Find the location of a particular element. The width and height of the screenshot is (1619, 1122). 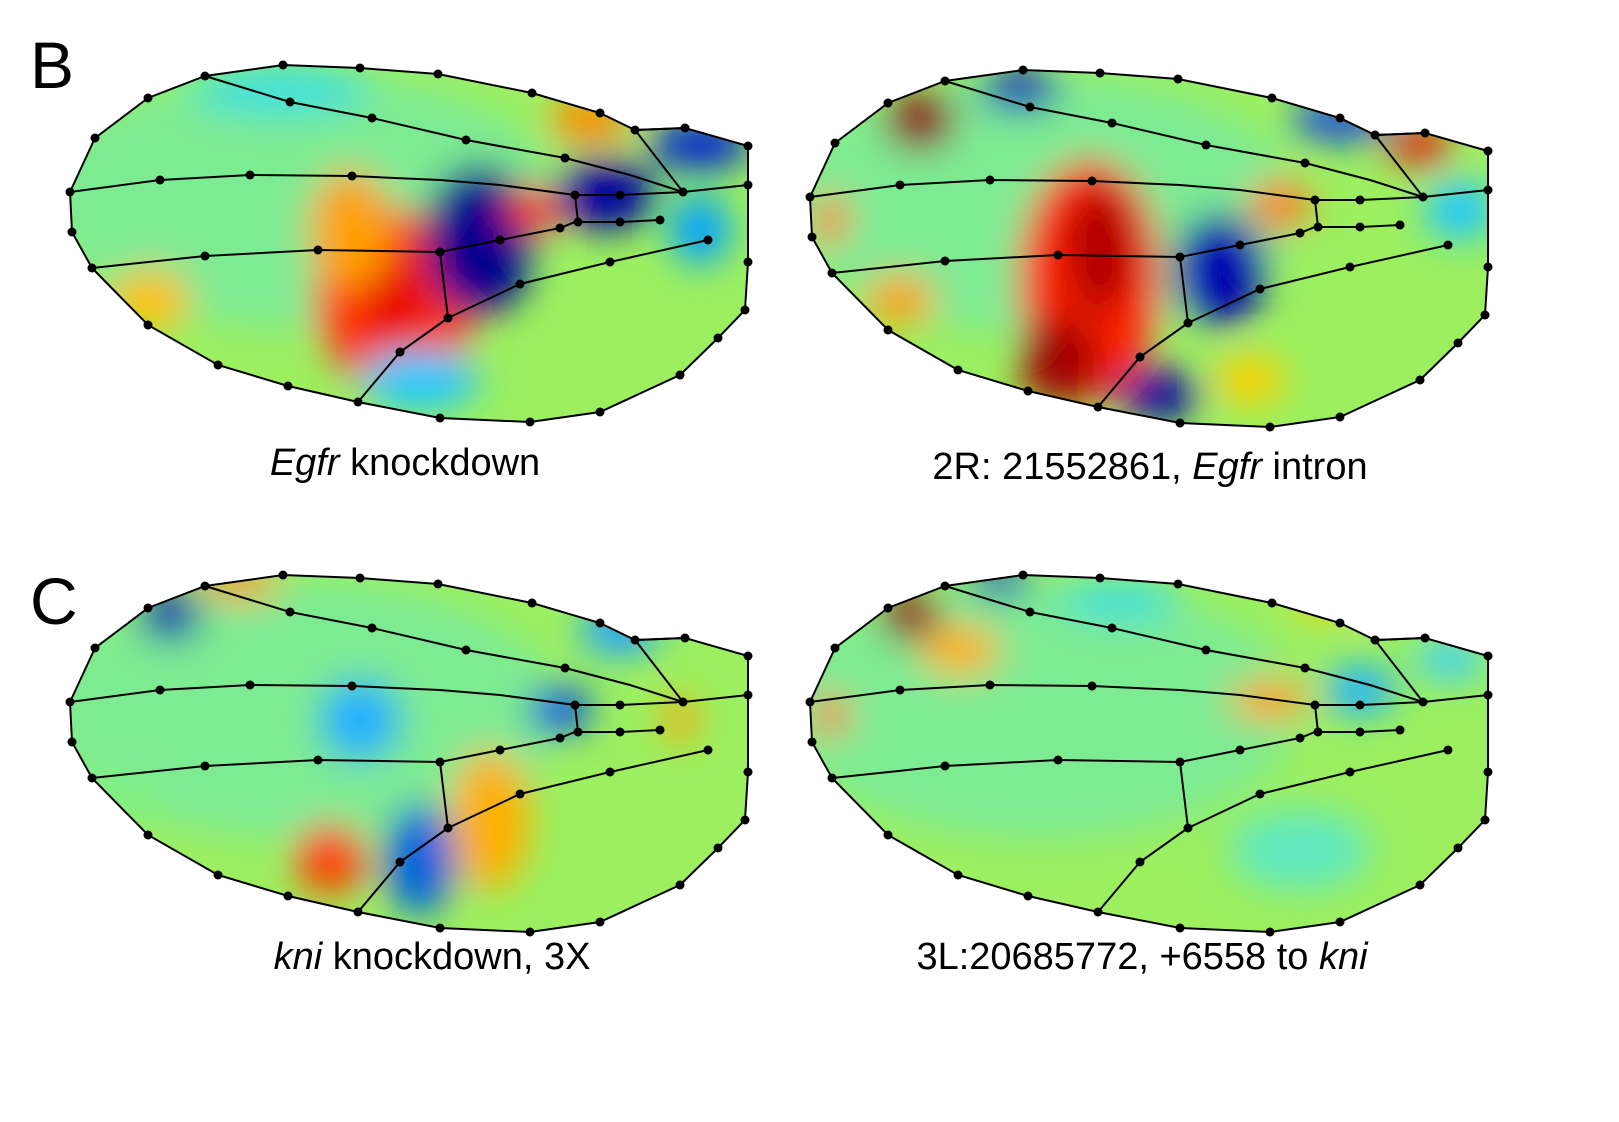

wing-egfr-knockdown is located at coordinates (409, 243).